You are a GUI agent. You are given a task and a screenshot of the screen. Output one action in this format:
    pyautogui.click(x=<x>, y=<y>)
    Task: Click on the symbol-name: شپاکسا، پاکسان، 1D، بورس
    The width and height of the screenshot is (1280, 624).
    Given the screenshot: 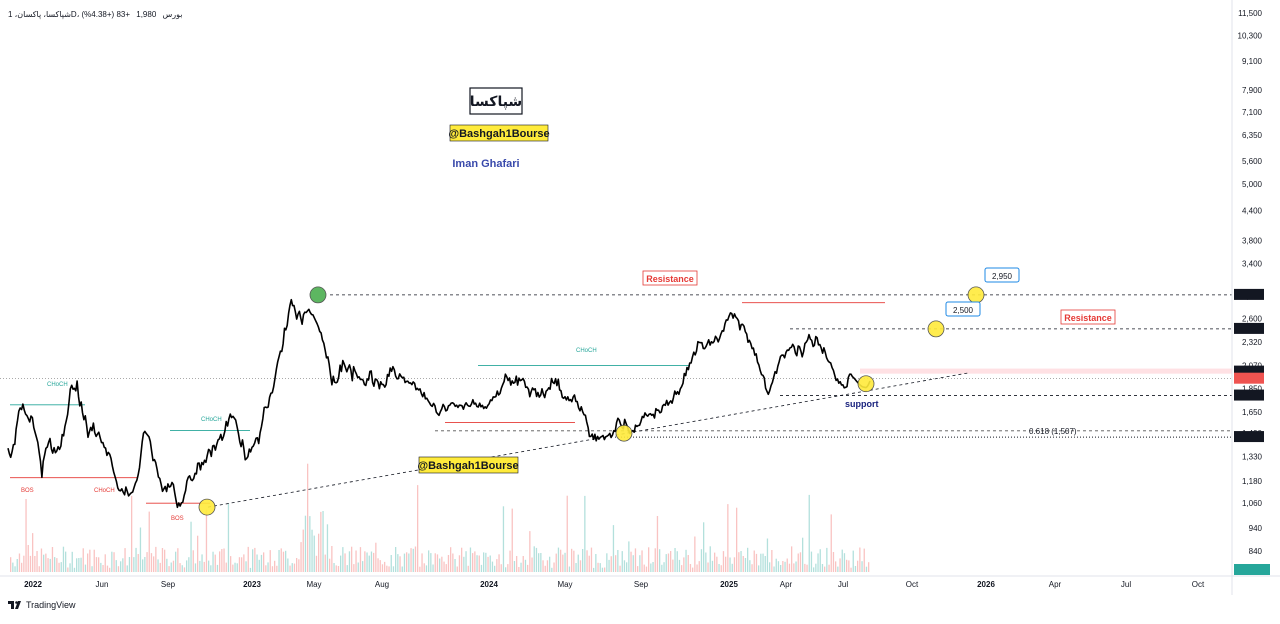 What is the action you would take?
    pyautogui.click(x=95, y=14)
    